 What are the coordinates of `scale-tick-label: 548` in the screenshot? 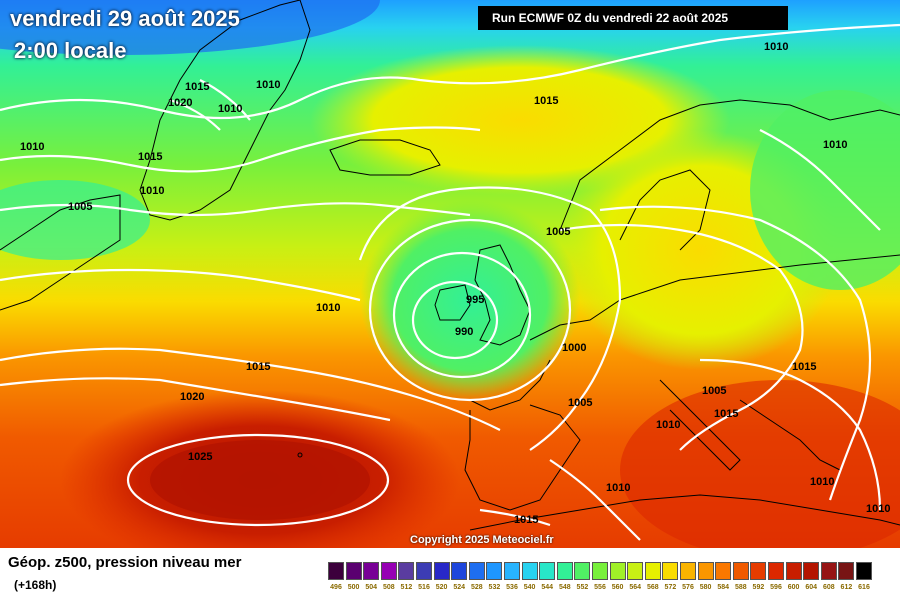 It's located at (564, 587).